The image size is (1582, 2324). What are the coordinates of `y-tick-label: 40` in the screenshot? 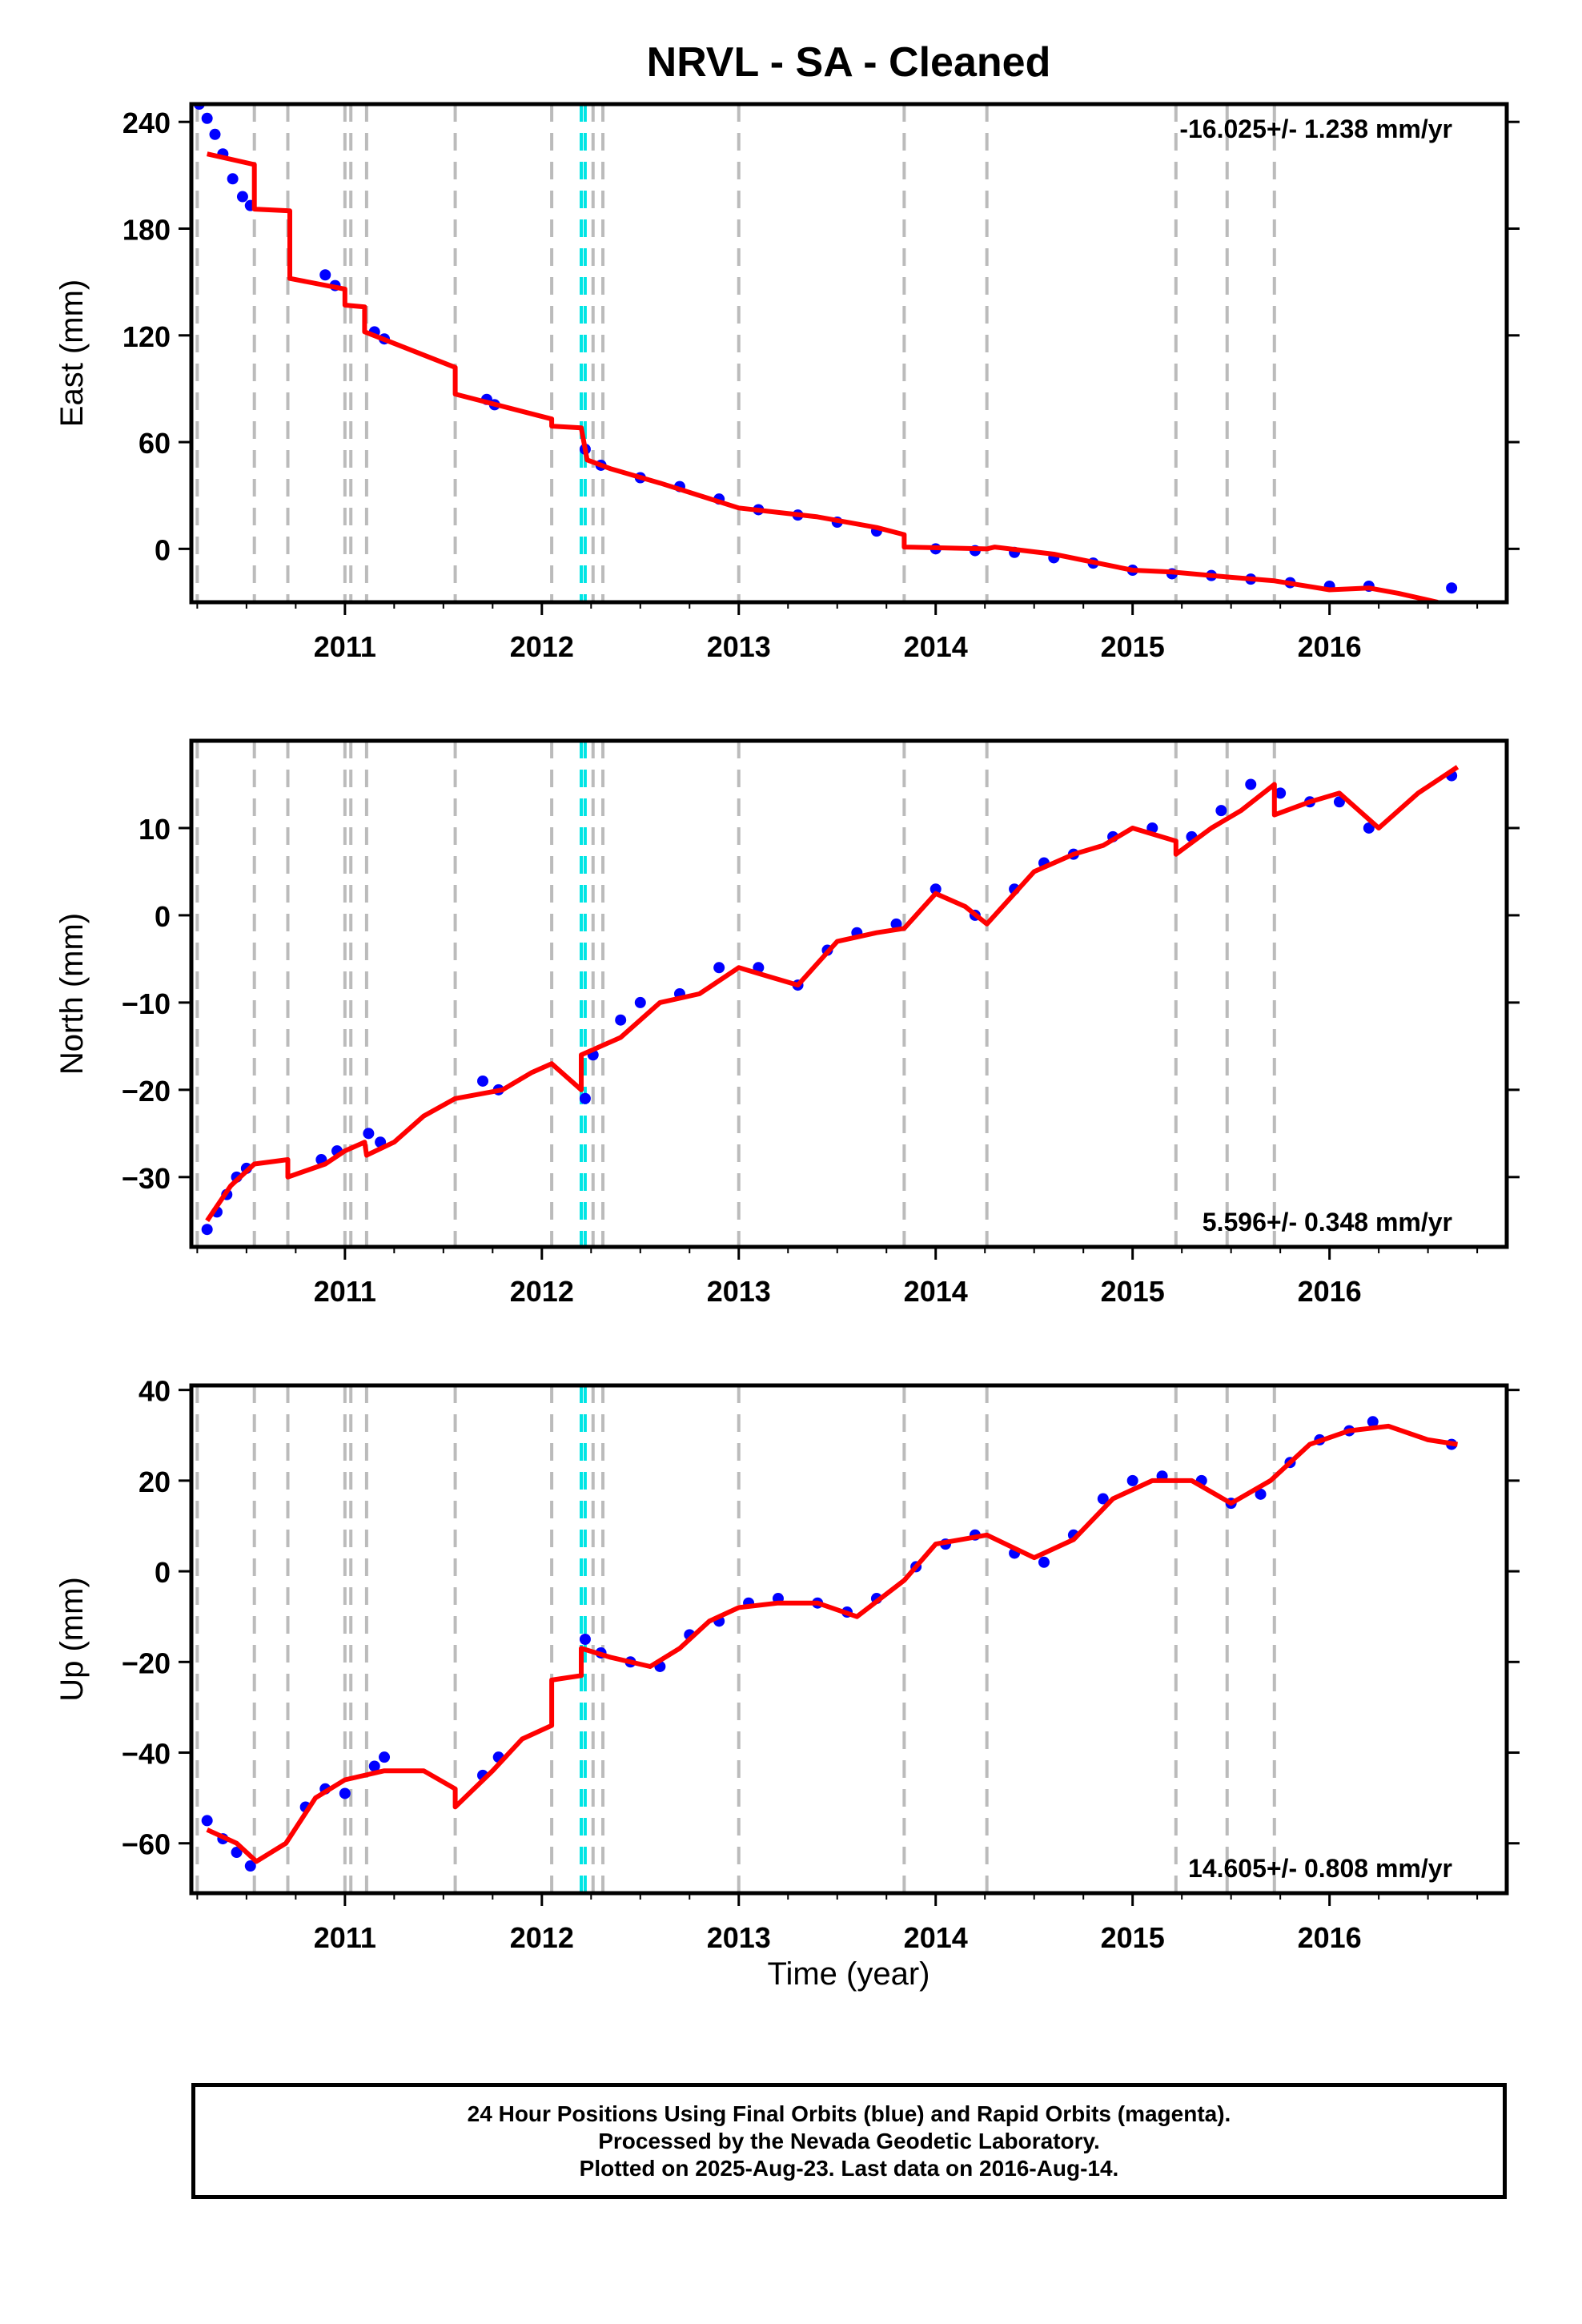 It's located at (155, 1391).